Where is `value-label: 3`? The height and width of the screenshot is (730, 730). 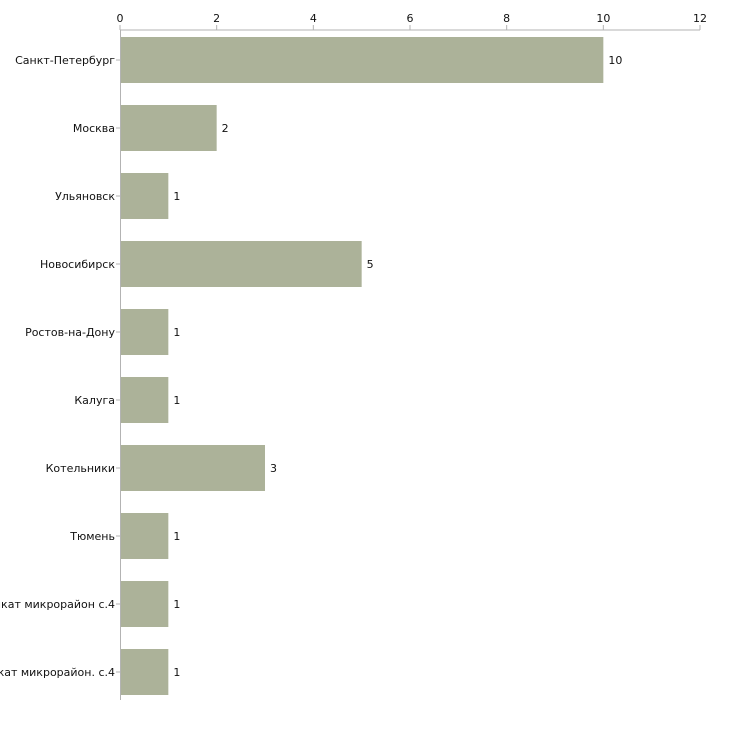
value-label: 3 is located at coordinates (273, 468).